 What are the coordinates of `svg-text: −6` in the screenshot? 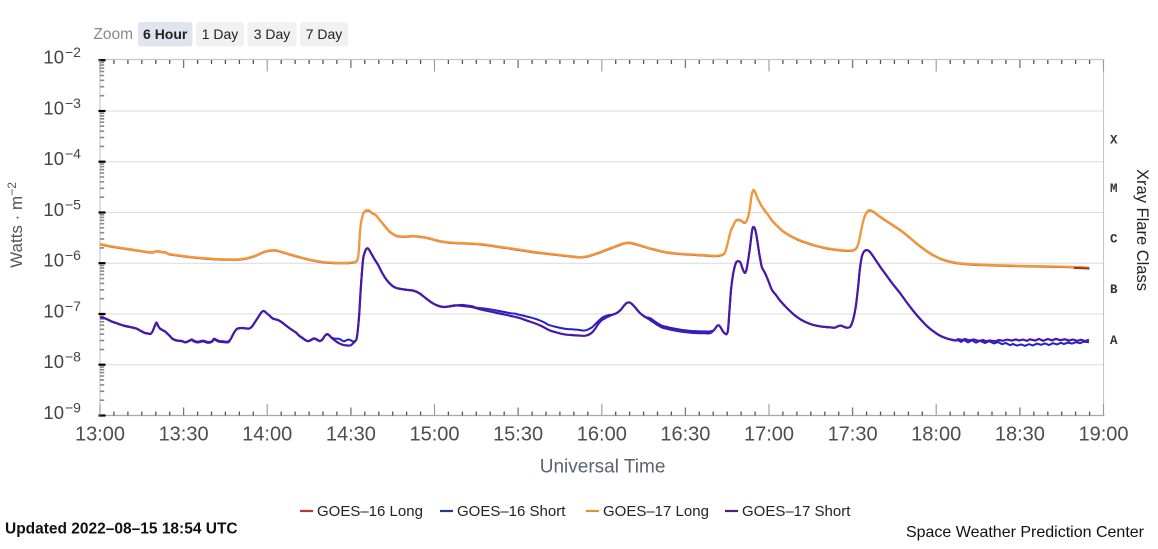 It's located at (73, 255).